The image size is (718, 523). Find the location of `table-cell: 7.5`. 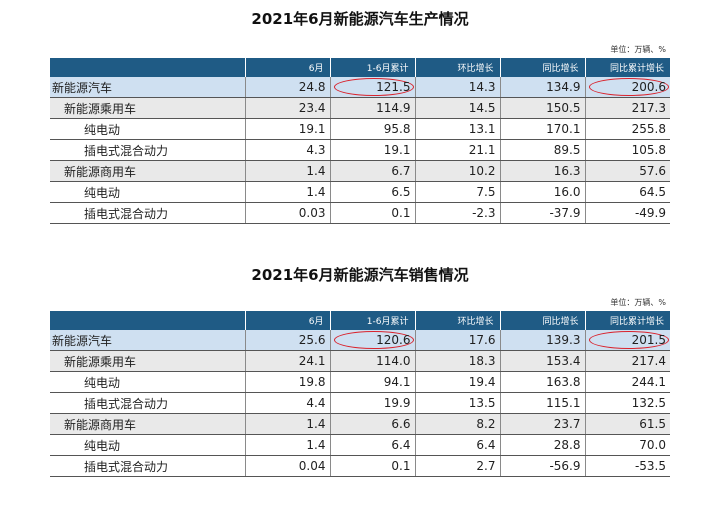

table-cell: 7.5 is located at coordinates (458, 192).